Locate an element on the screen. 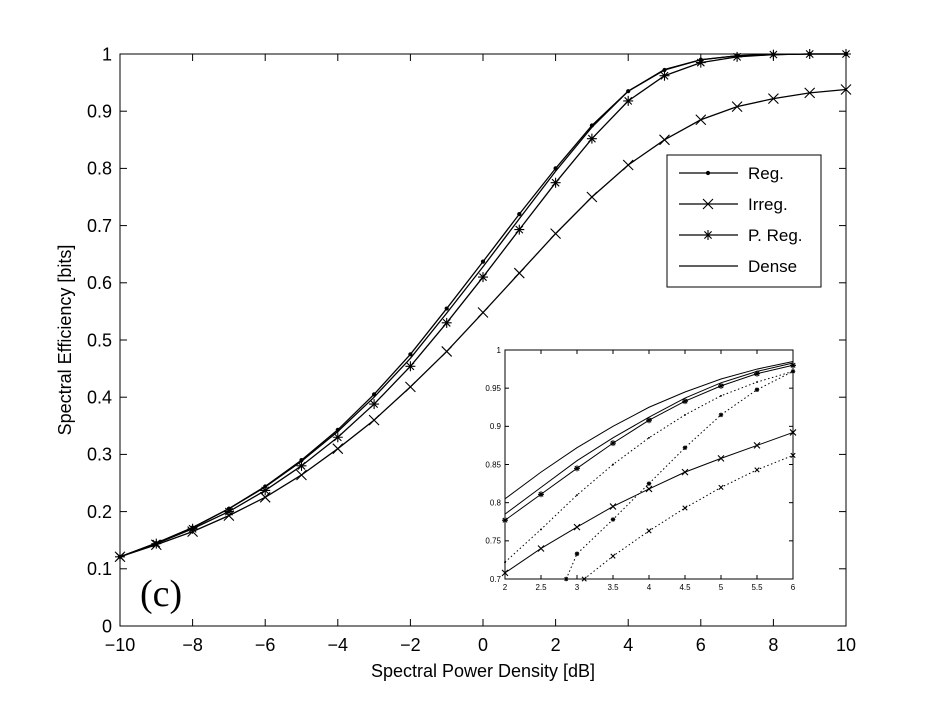  x-axis-label: Spectral Power Density [dB] is located at coordinates (483, 671).